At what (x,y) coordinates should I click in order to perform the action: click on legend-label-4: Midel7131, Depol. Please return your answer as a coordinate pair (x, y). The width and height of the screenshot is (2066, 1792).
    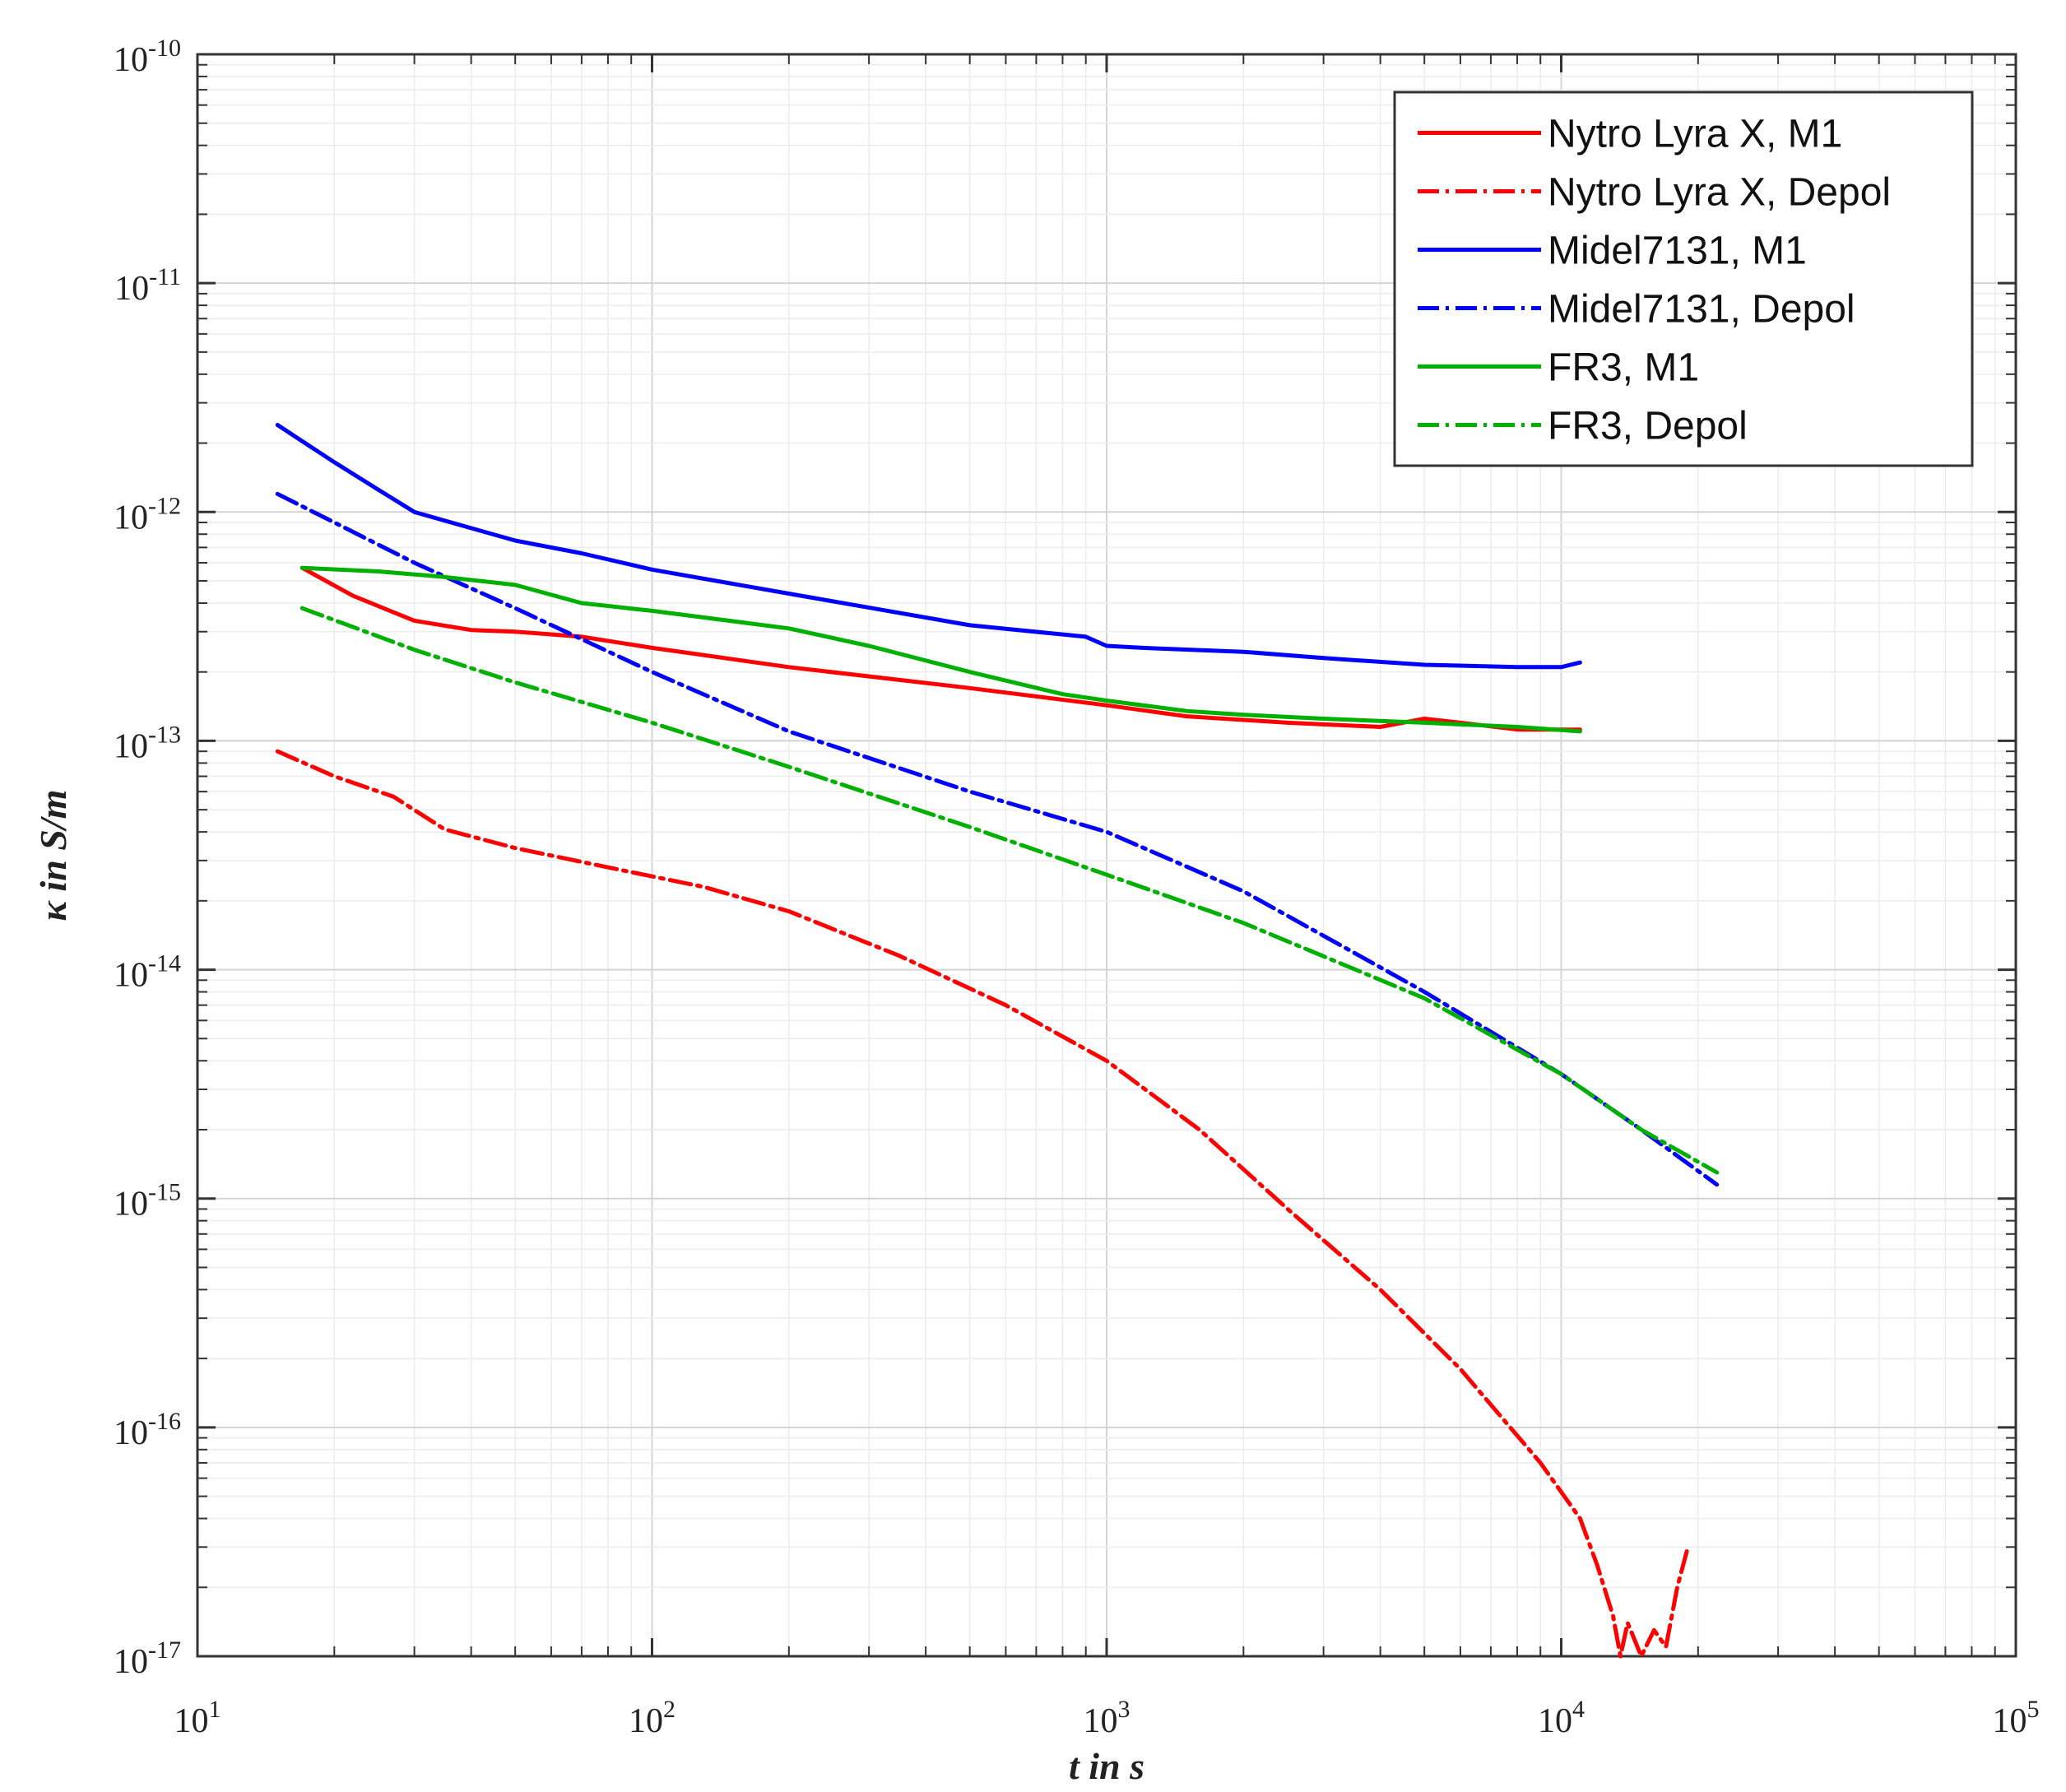
    Looking at the image, I should click on (1702, 310).